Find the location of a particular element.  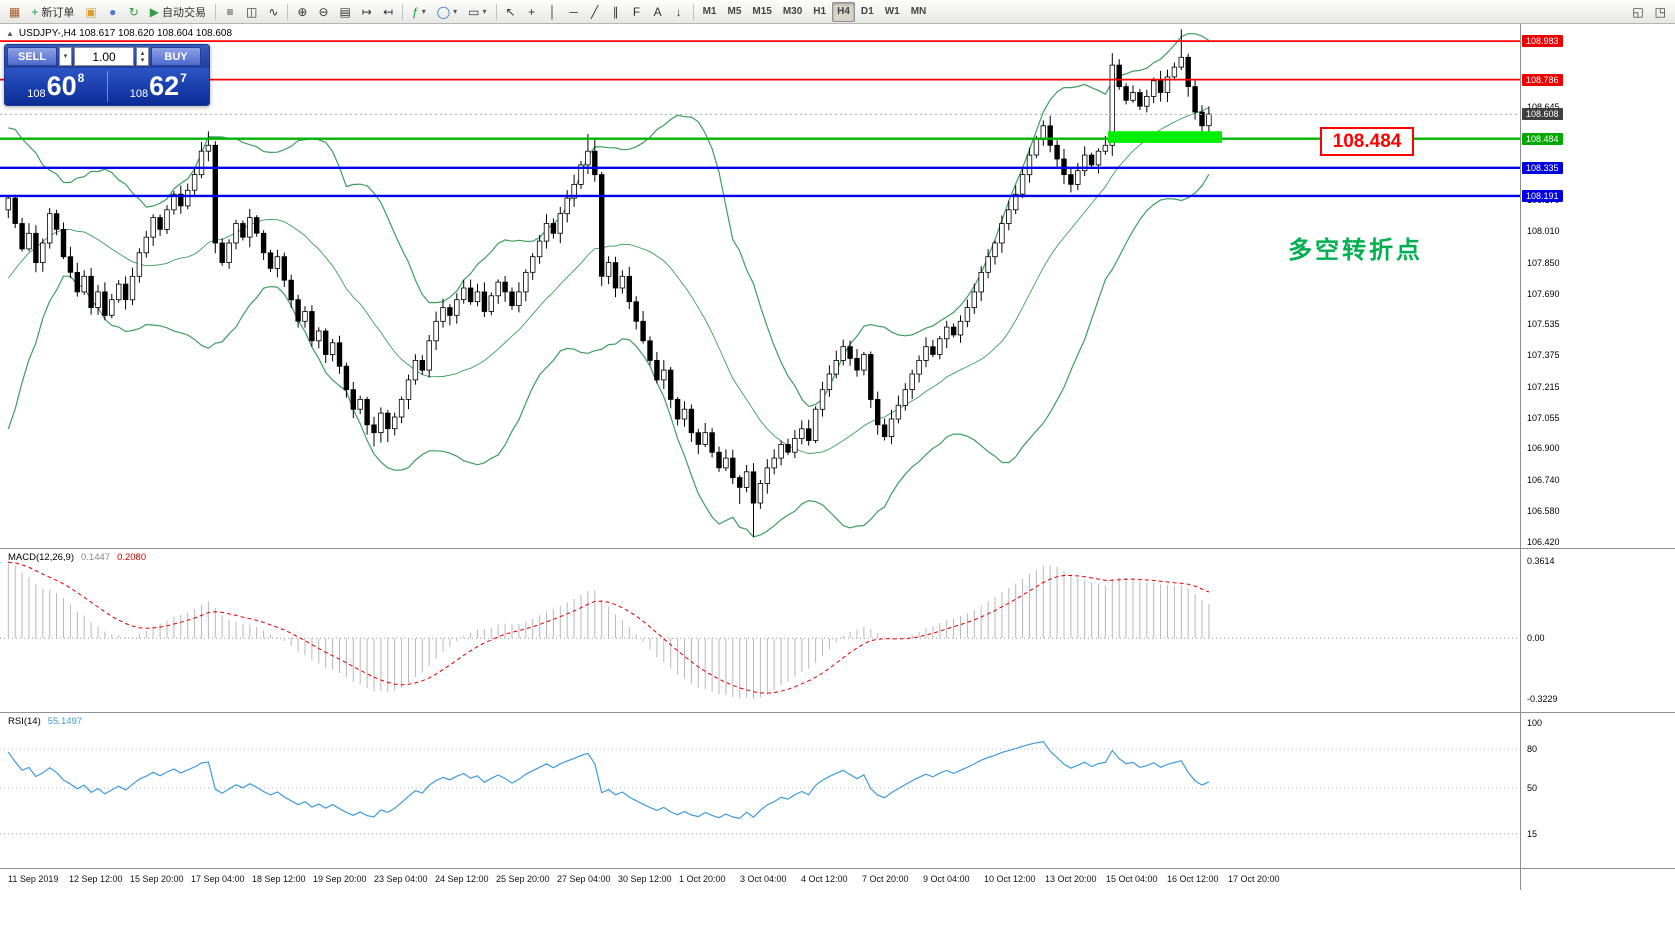

macd-name: MACD(12,26,9) is located at coordinates (41, 557).